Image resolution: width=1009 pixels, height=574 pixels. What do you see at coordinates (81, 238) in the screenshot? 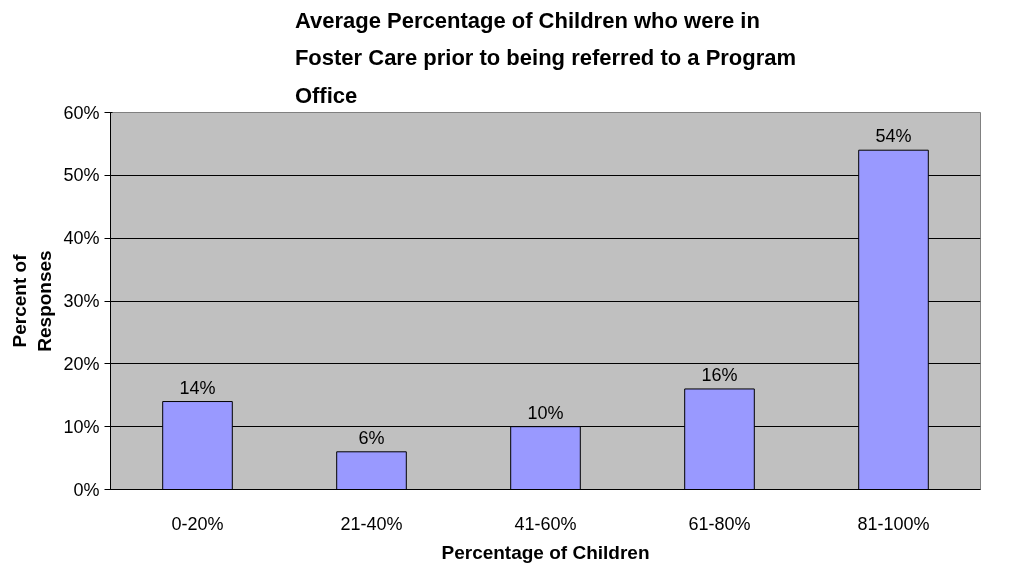
I see `y-tick-label: 40%` at bounding box center [81, 238].